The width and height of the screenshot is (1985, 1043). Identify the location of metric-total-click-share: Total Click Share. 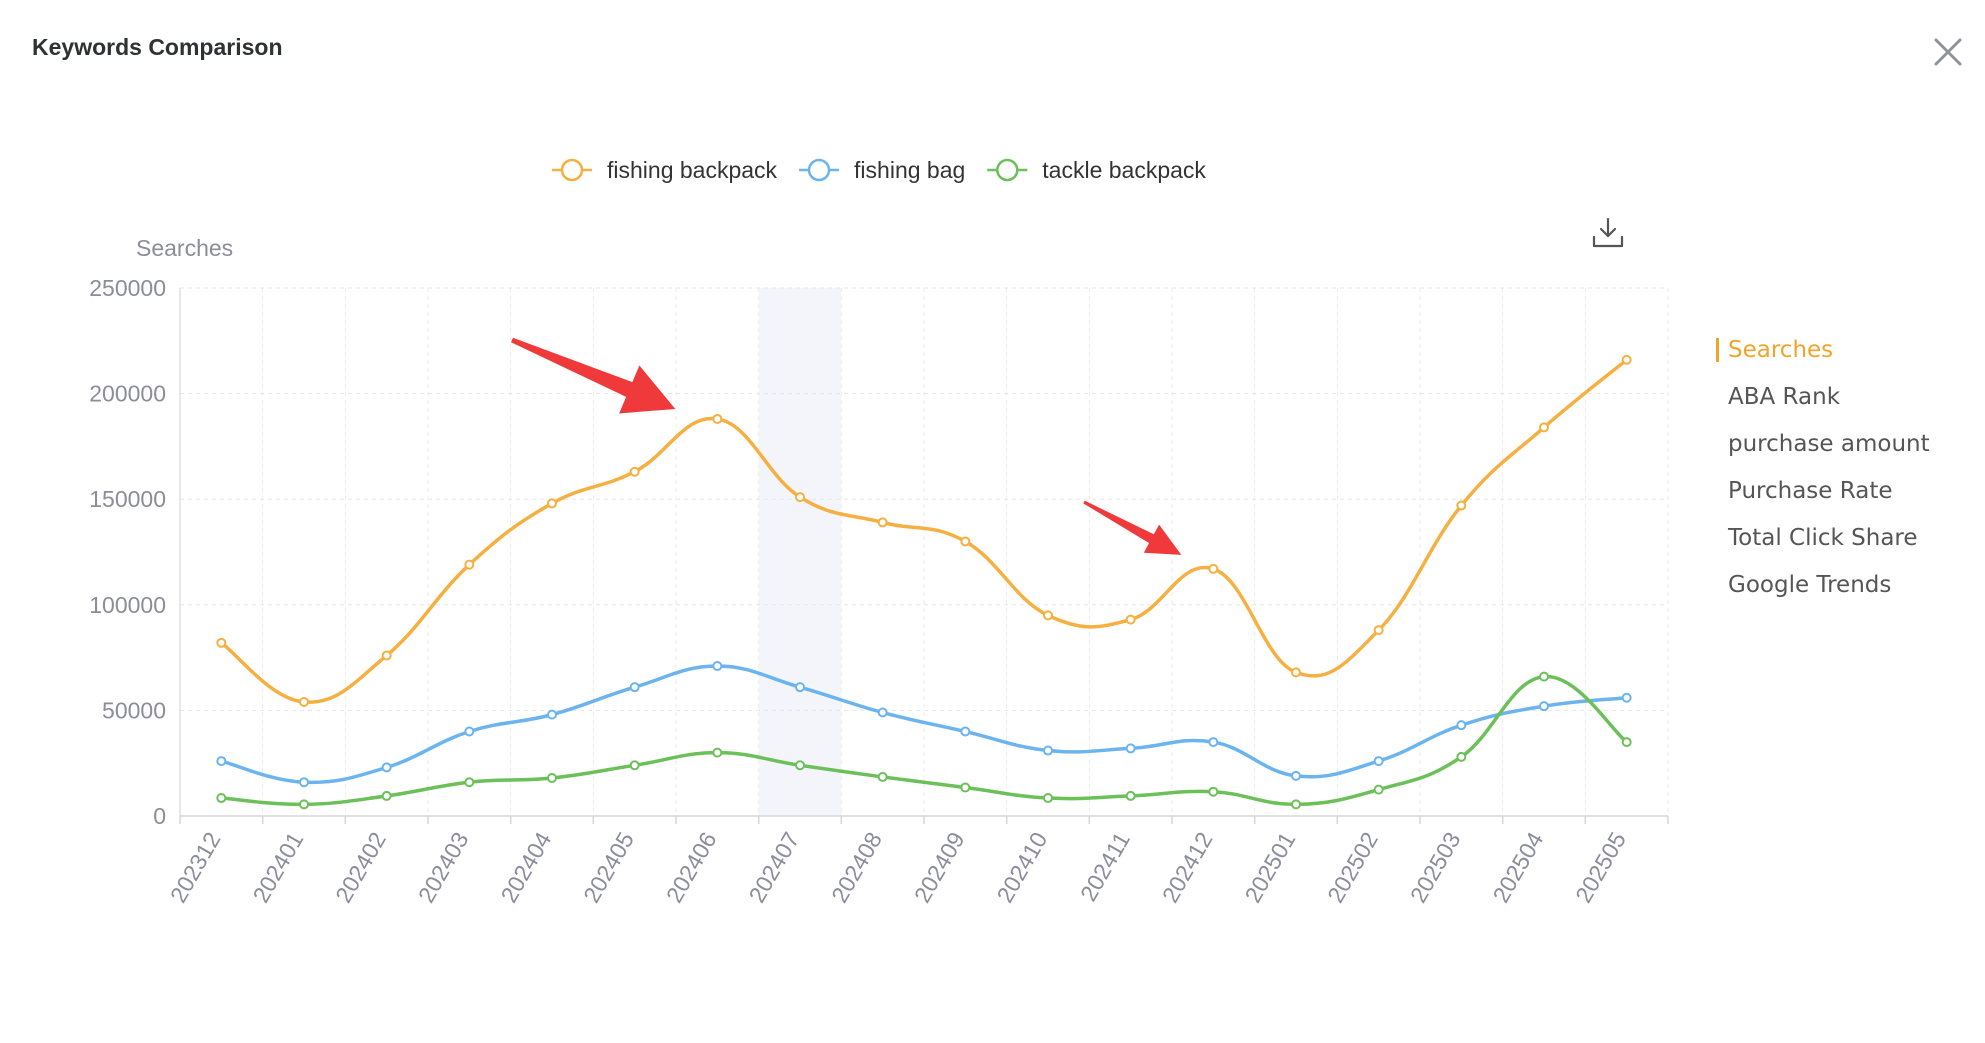
(1823, 538).